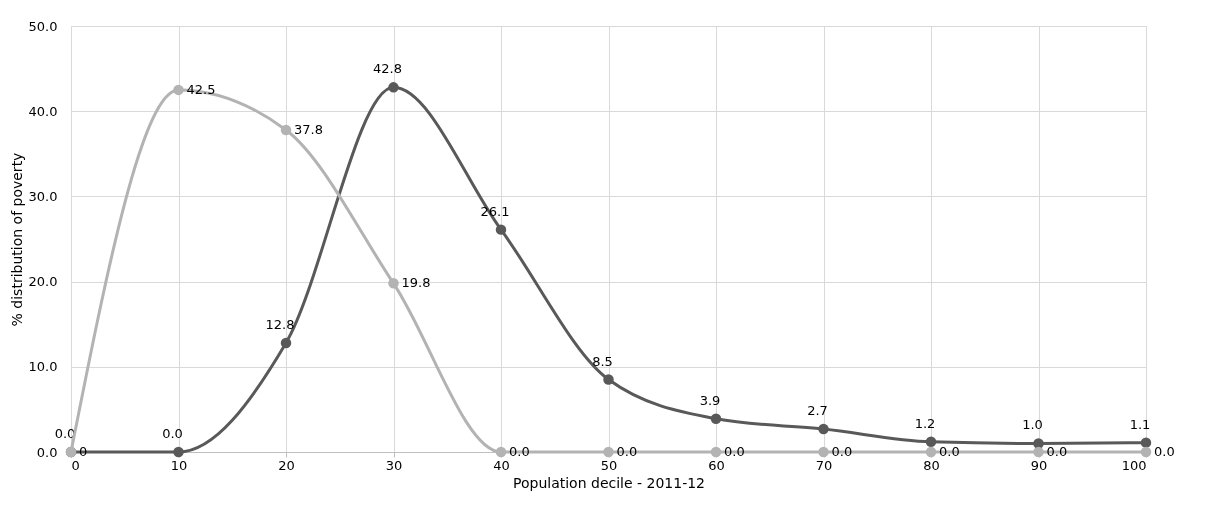 Image resolution: width=1222 pixels, height=514 pixels. I want to click on data-label: 1.1, so click(1140, 424).